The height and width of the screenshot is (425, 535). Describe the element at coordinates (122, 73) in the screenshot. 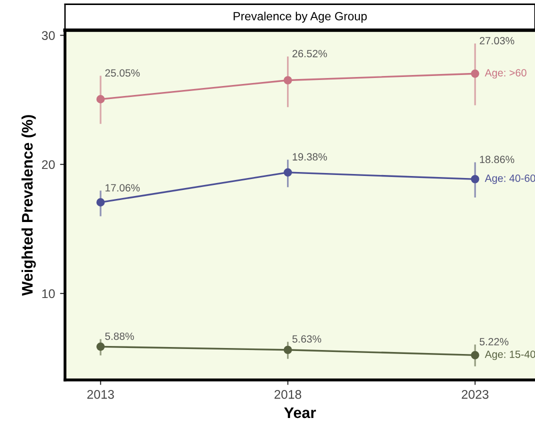

I see `data-label: 25.05%` at that location.